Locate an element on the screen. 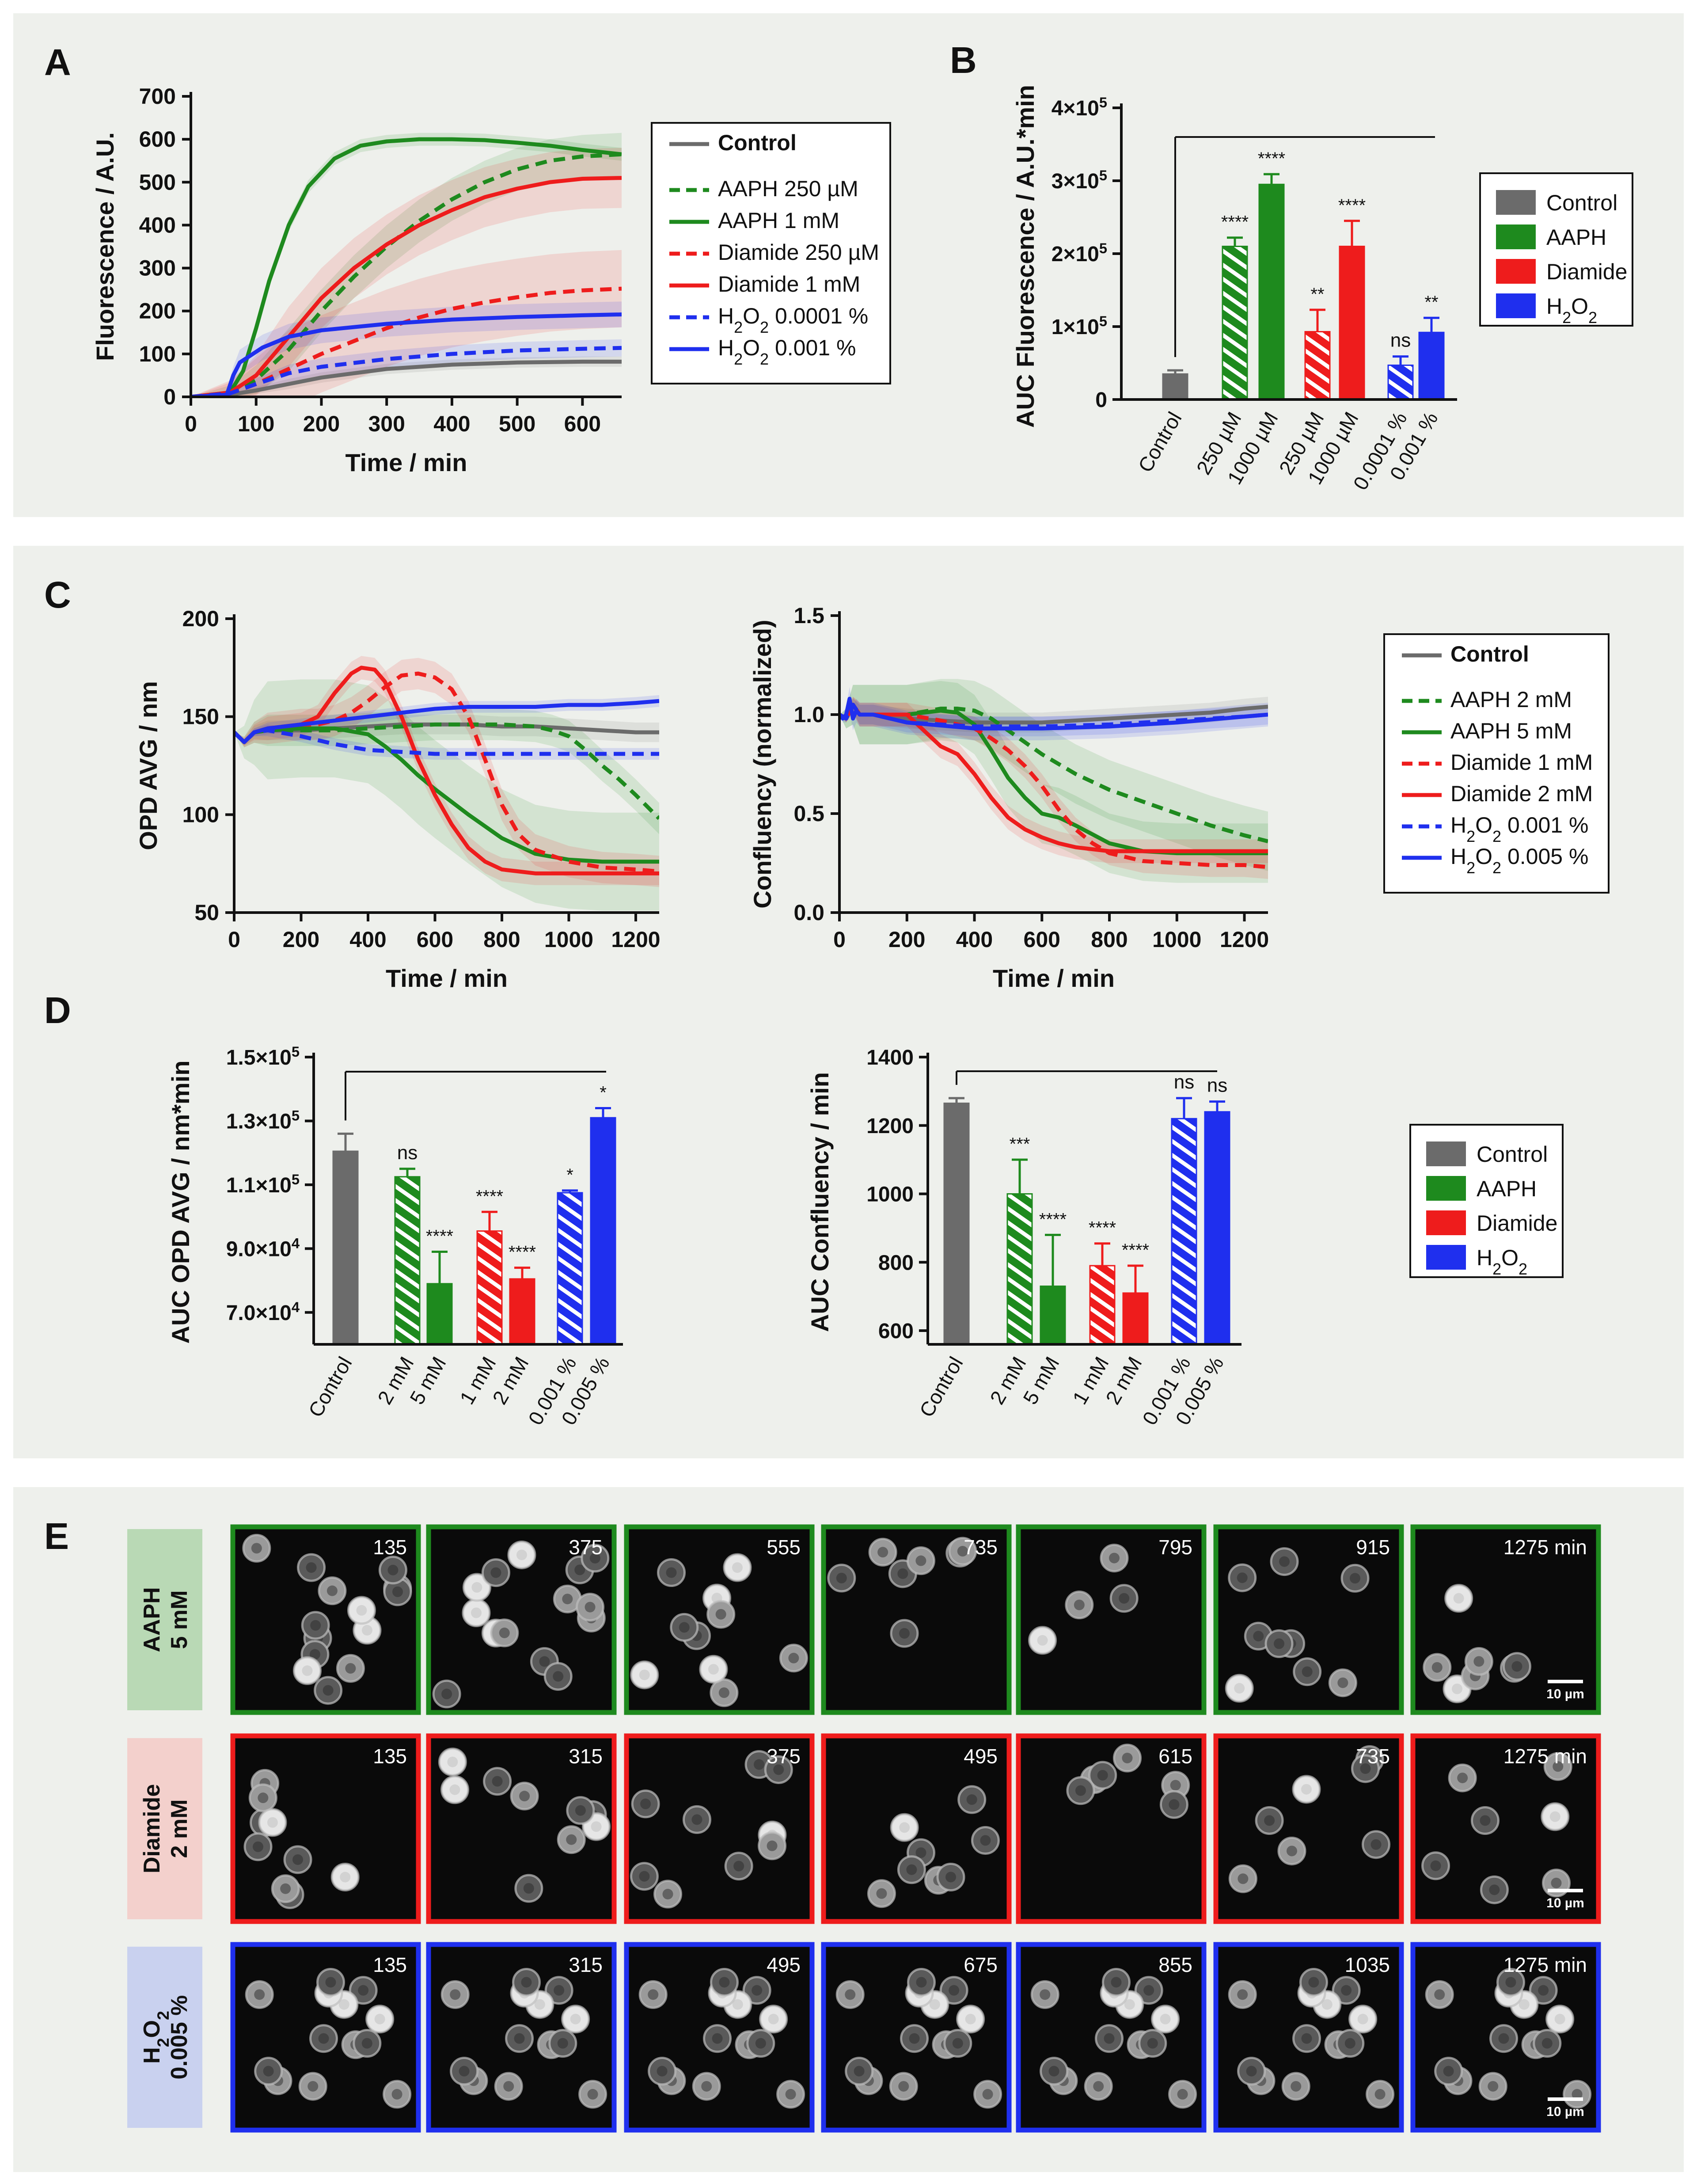 The height and width of the screenshot is (2184, 1697). y-tick-label: 200 is located at coordinates (200, 618).